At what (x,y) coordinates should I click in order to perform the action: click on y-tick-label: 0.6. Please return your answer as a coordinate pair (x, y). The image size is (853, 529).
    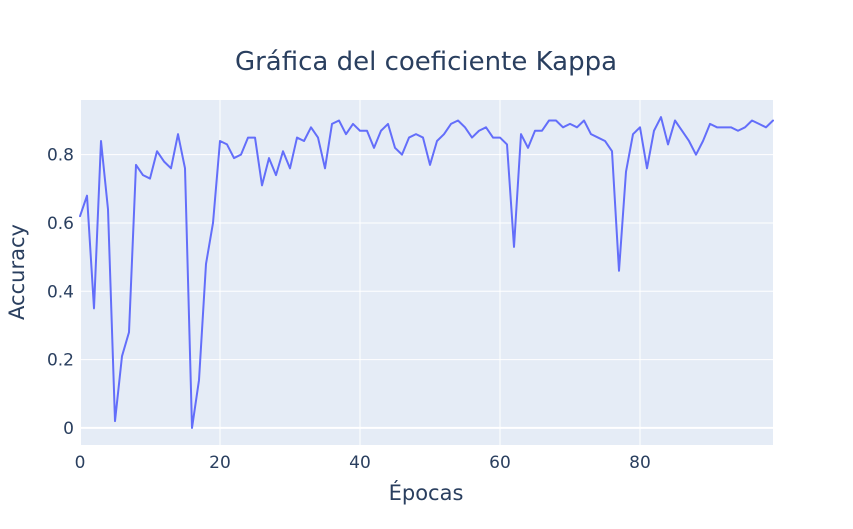
    Looking at the image, I should click on (60, 224).